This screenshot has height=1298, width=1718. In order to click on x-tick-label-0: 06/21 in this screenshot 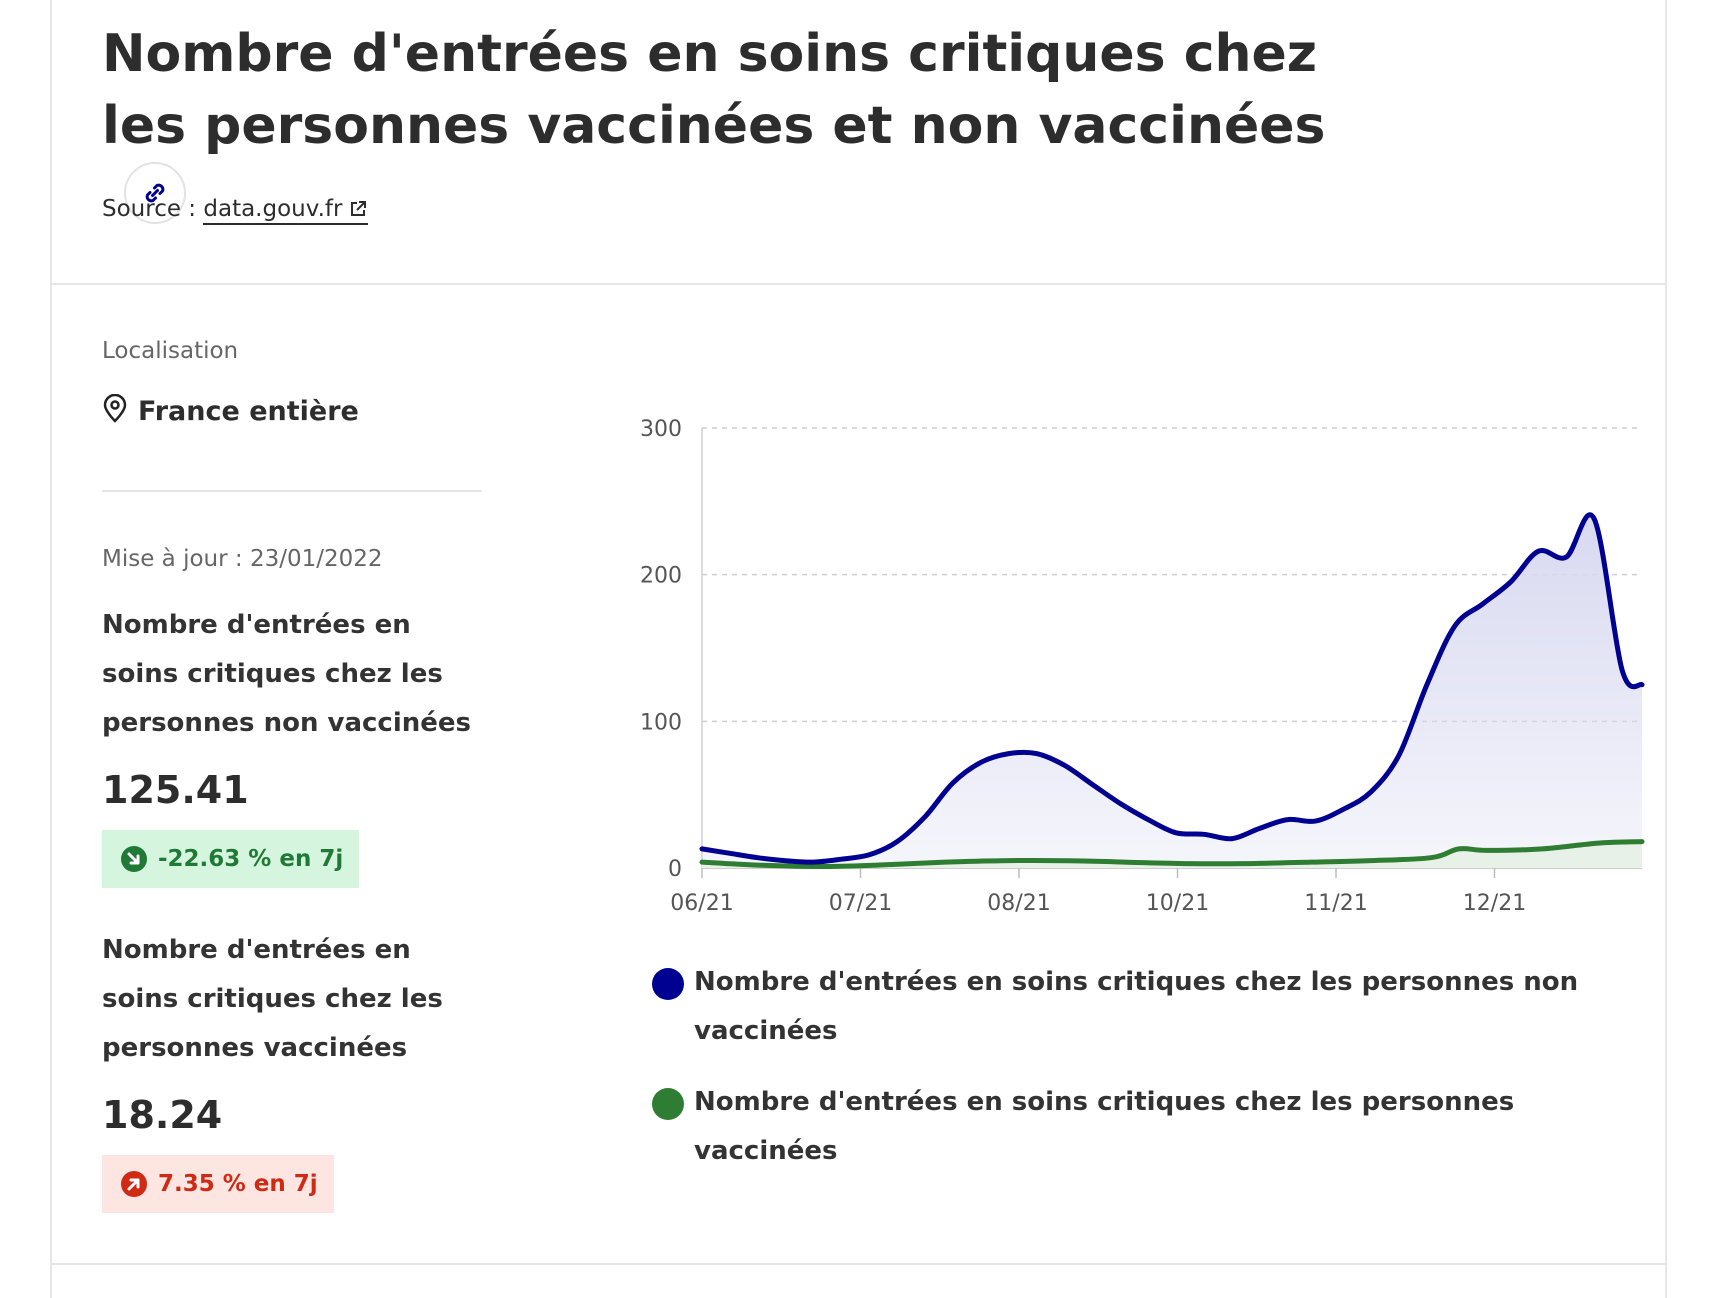, I will do `click(701, 903)`.